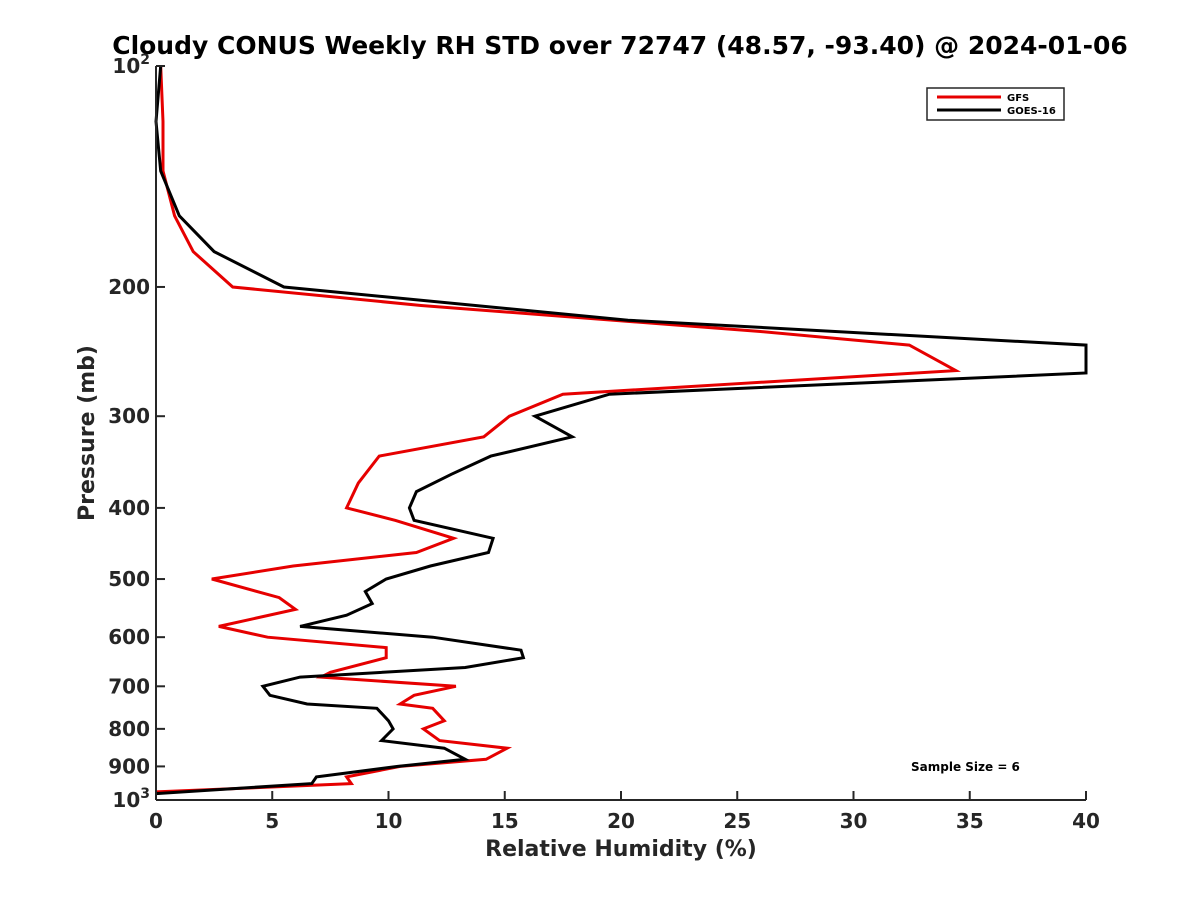  What do you see at coordinates (272, 821) in the screenshot?
I see `x-tick-label: 5` at bounding box center [272, 821].